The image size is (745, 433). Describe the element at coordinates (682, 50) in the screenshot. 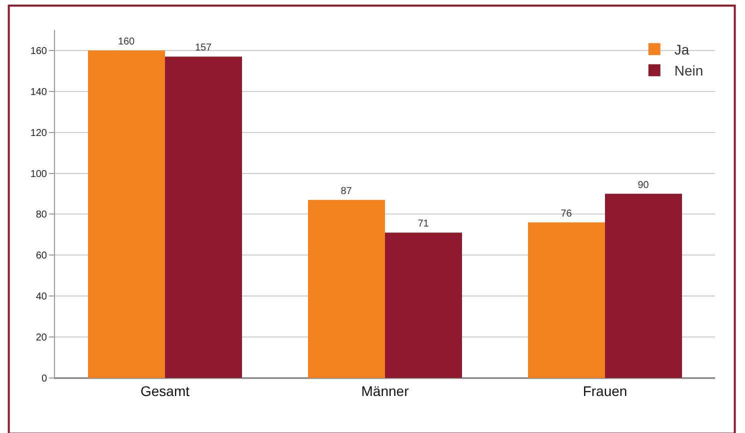

I see `legend-label: Ja` at that location.